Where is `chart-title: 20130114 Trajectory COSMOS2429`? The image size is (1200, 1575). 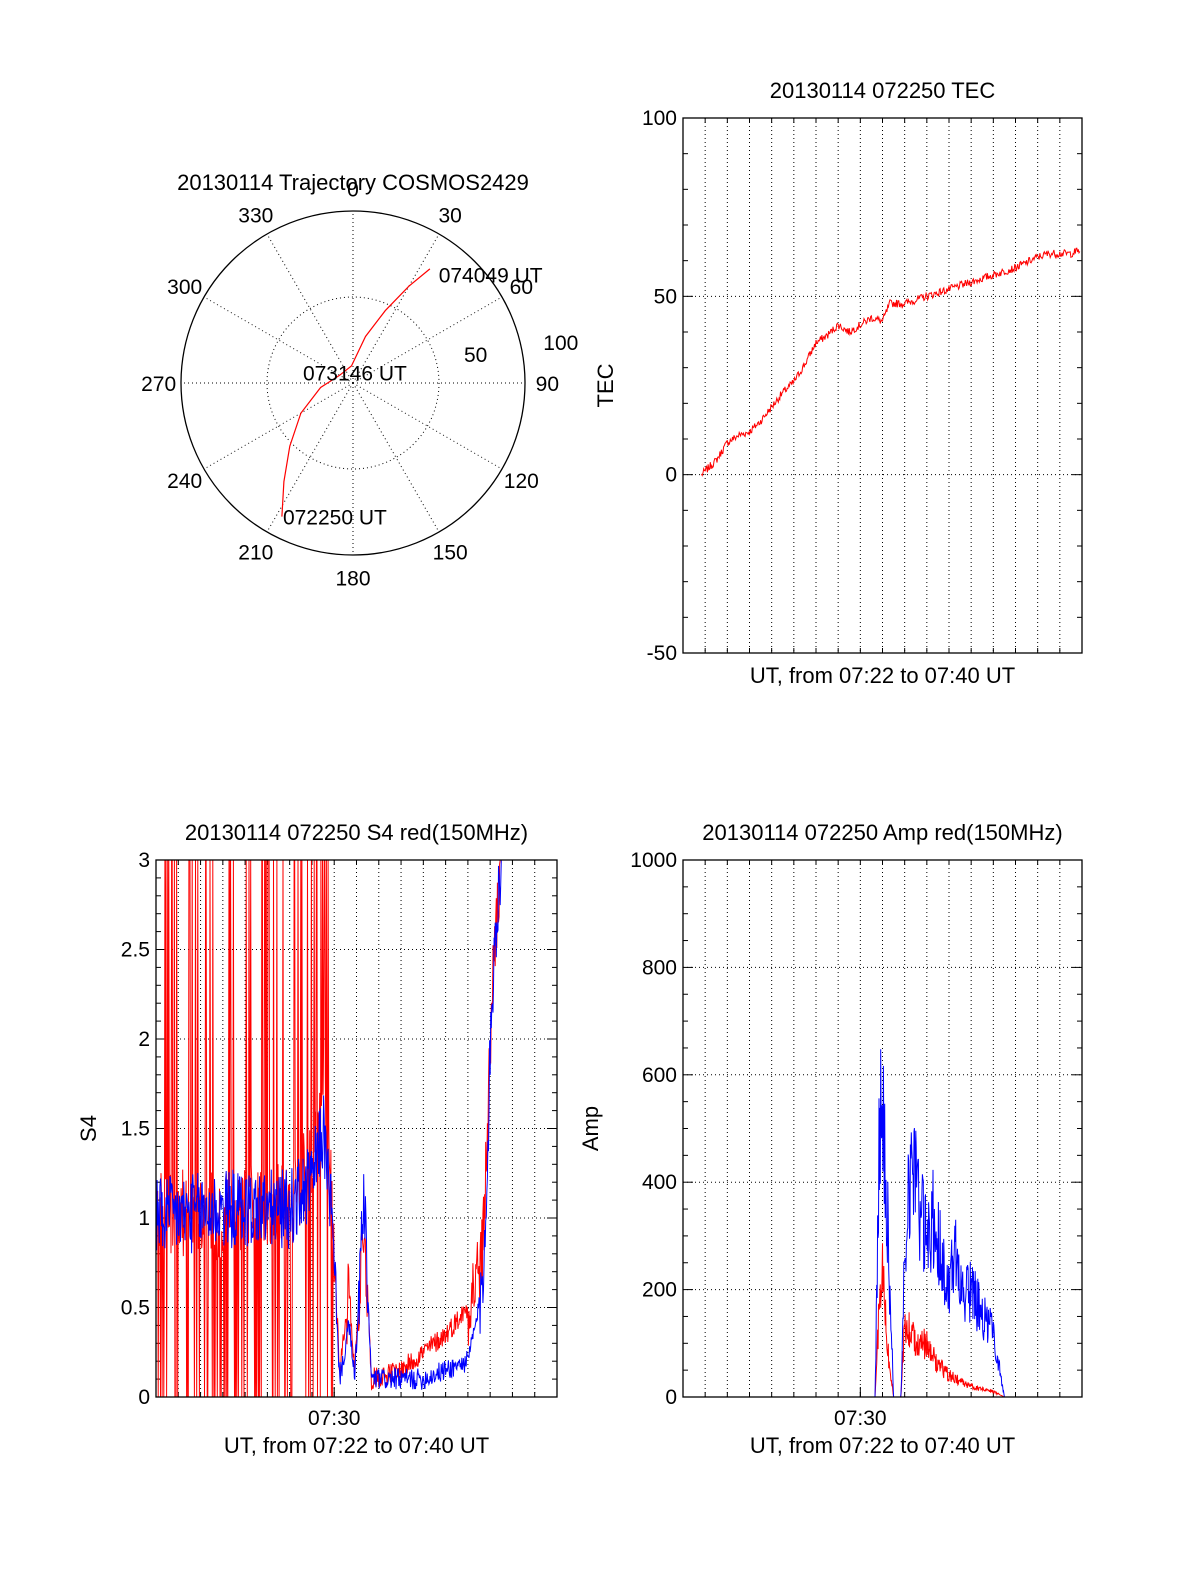
chart-title: 20130114 Trajectory COSMOS2429 is located at coordinates (353, 182).